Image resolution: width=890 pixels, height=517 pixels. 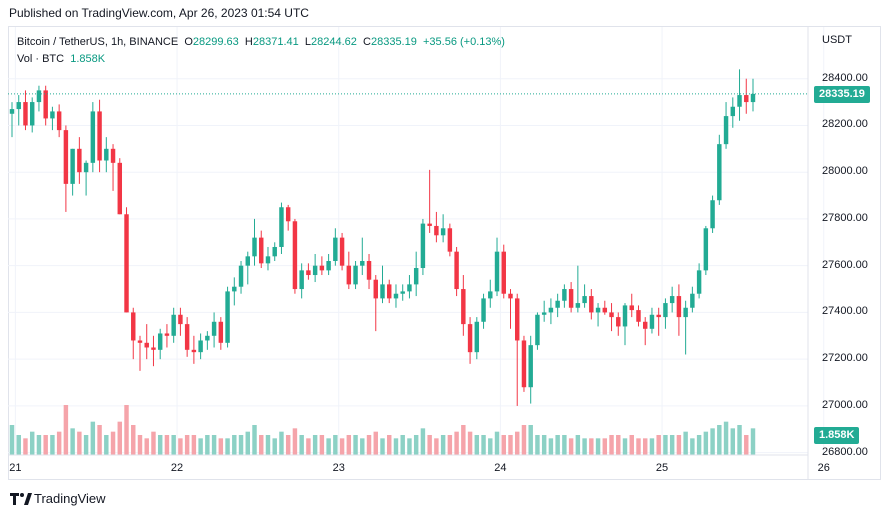 What do you see at coordinates (338, 468) in the screenshot?
I see `x-tick-label: 23` at bounding box center [338, 468].